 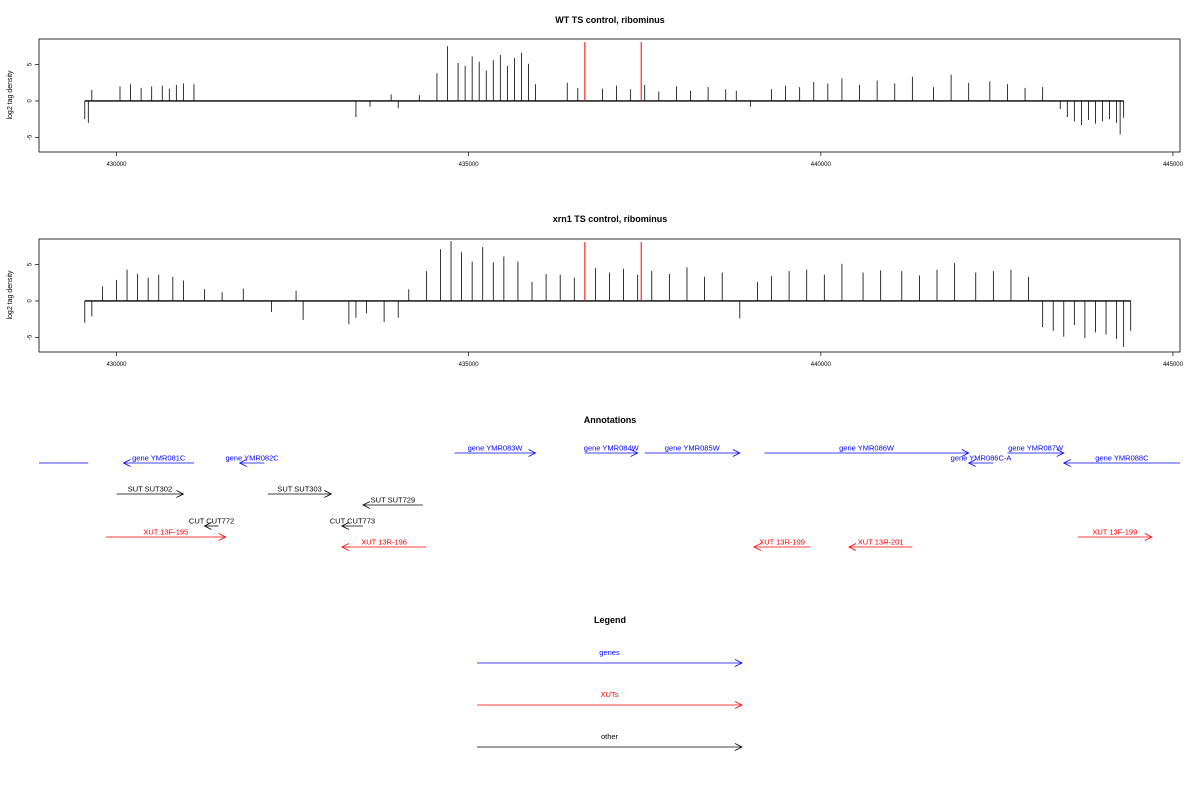 I want to click on feature-gene-1: gene YMR081C, so click(x=158, y=460).